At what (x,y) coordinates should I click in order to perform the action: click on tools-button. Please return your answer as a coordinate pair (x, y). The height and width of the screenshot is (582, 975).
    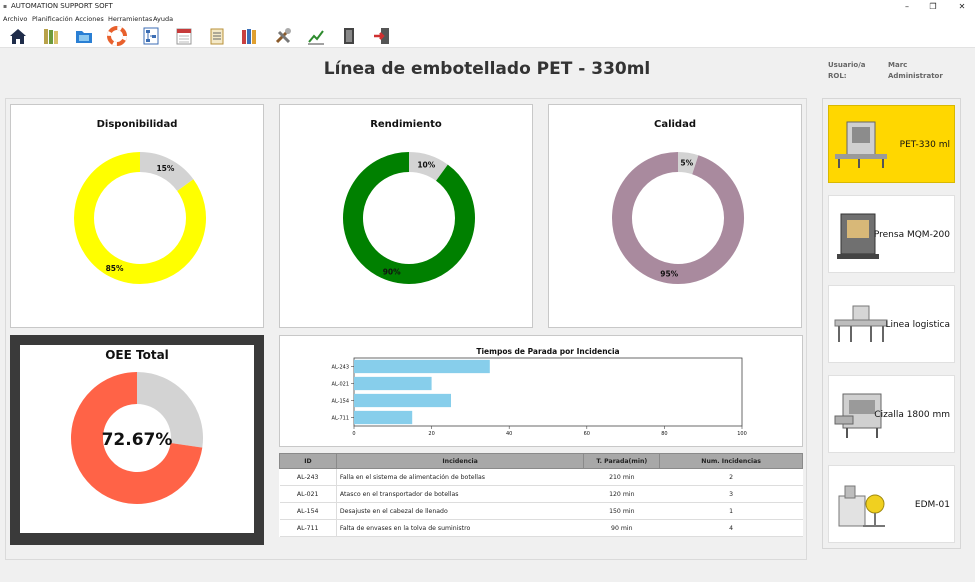
    Looking at the image, I should click on (283, 36).